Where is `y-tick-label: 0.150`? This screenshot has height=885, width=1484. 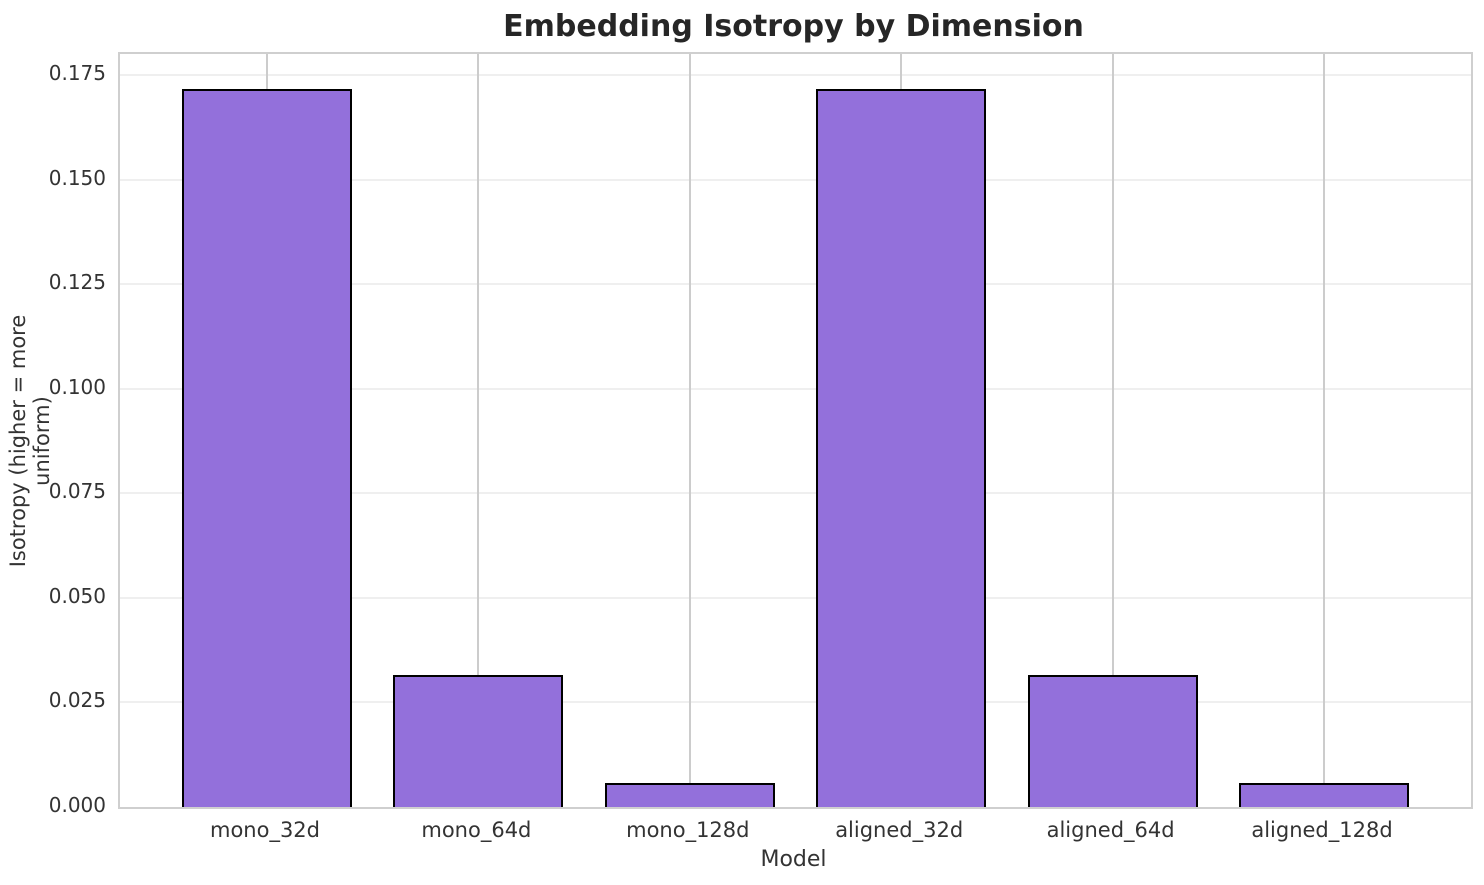 y-tick-label: 0.150 is located at coordinates (77, 177).